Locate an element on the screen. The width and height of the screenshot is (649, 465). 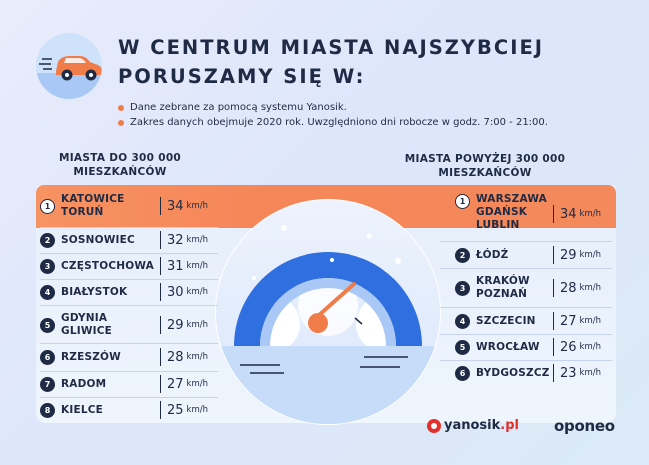
city-name: KIELCE is located at coordinates (82, 409).